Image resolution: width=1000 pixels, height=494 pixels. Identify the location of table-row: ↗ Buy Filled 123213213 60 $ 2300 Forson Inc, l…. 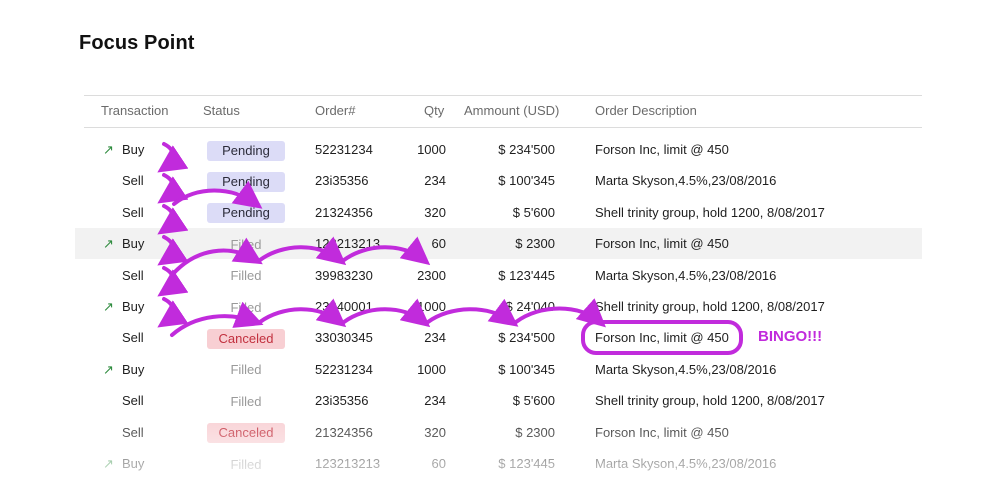
(500, 244).